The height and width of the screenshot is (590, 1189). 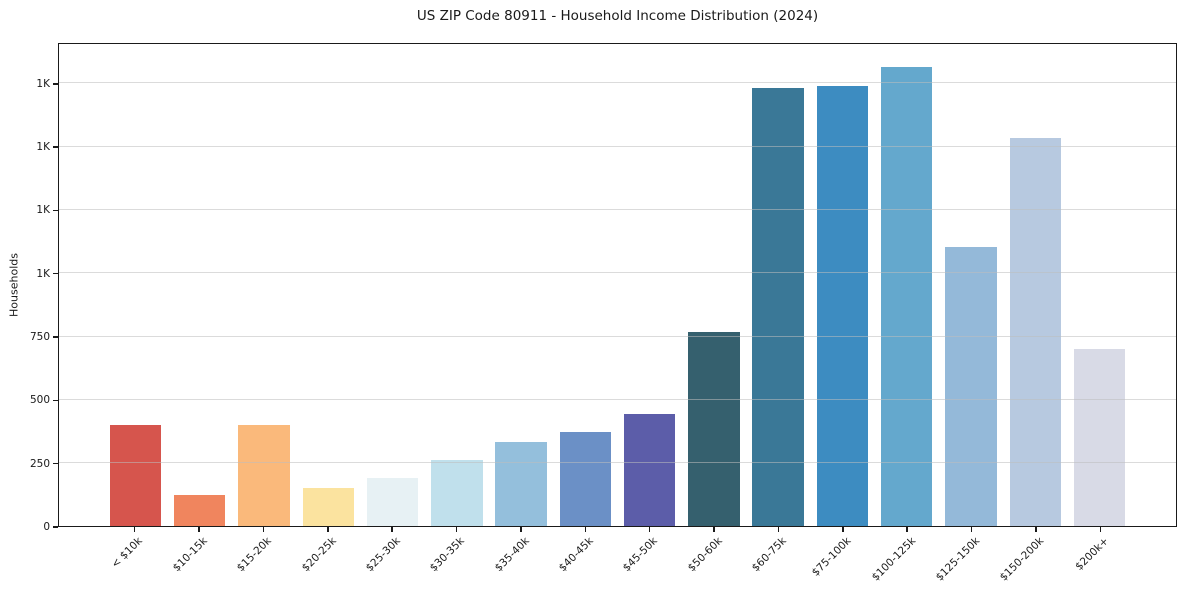 What do you see at coordinates (1035, 331) in the screenshot?
I see `bar-$150-200k` at bounding box center [1035, 331].